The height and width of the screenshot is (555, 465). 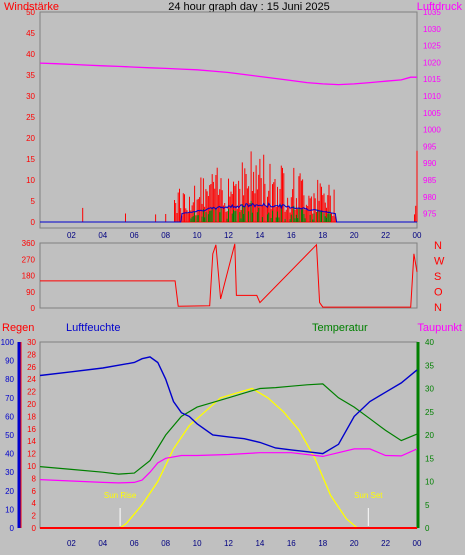 I want to click on rain-y-tick: 18, so click(x=31, y=416).